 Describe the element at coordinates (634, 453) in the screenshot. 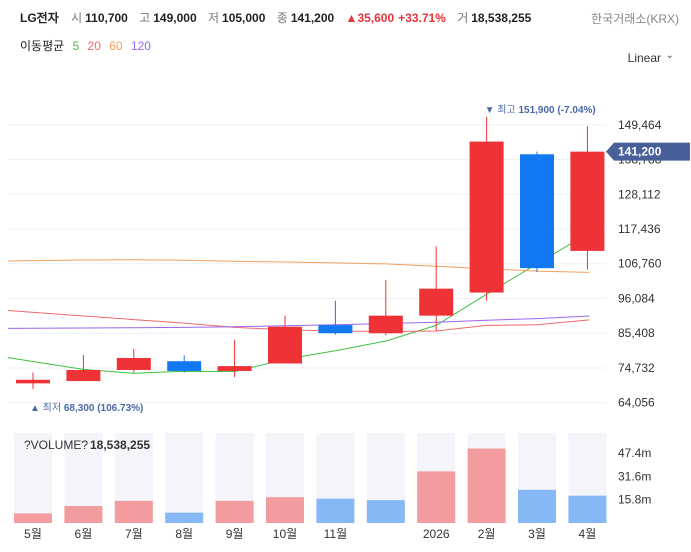

I see `volume-tick-label: 47.4m` at that location.